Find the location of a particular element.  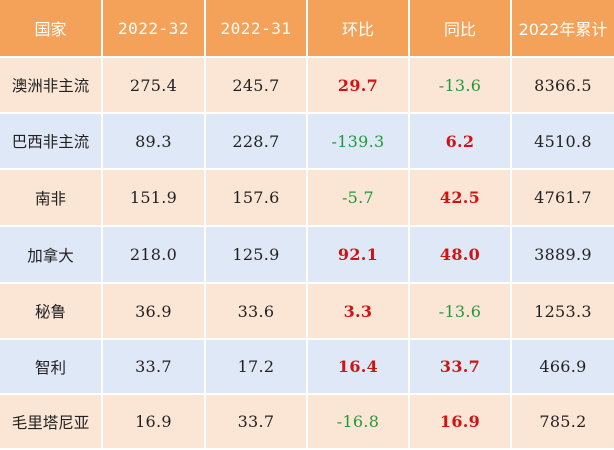

cell-yoy: 16.9 is located at coordinates (461, 422).